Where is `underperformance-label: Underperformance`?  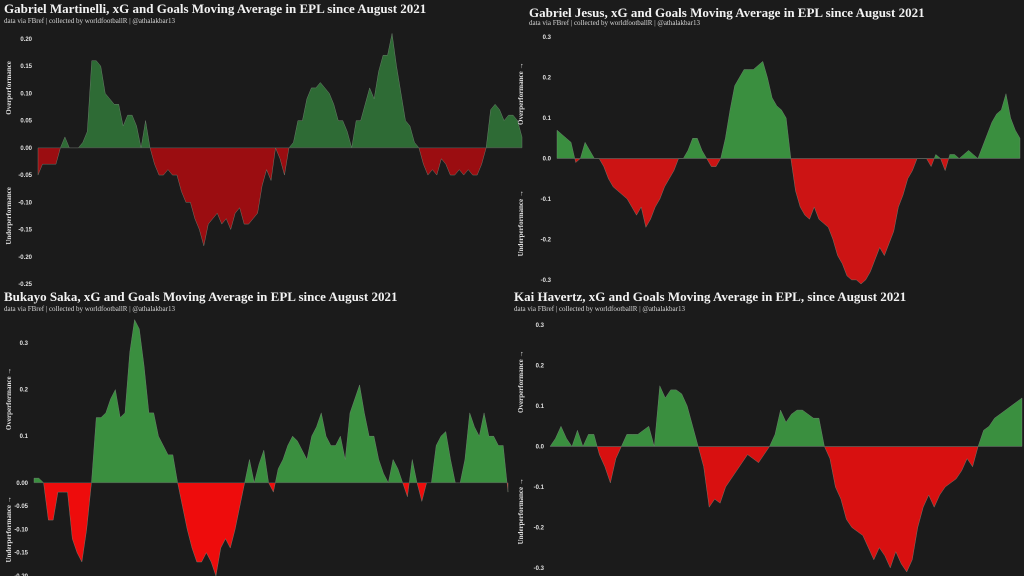 underperformance-label: Underperformance is located at coordinates (9, 216).